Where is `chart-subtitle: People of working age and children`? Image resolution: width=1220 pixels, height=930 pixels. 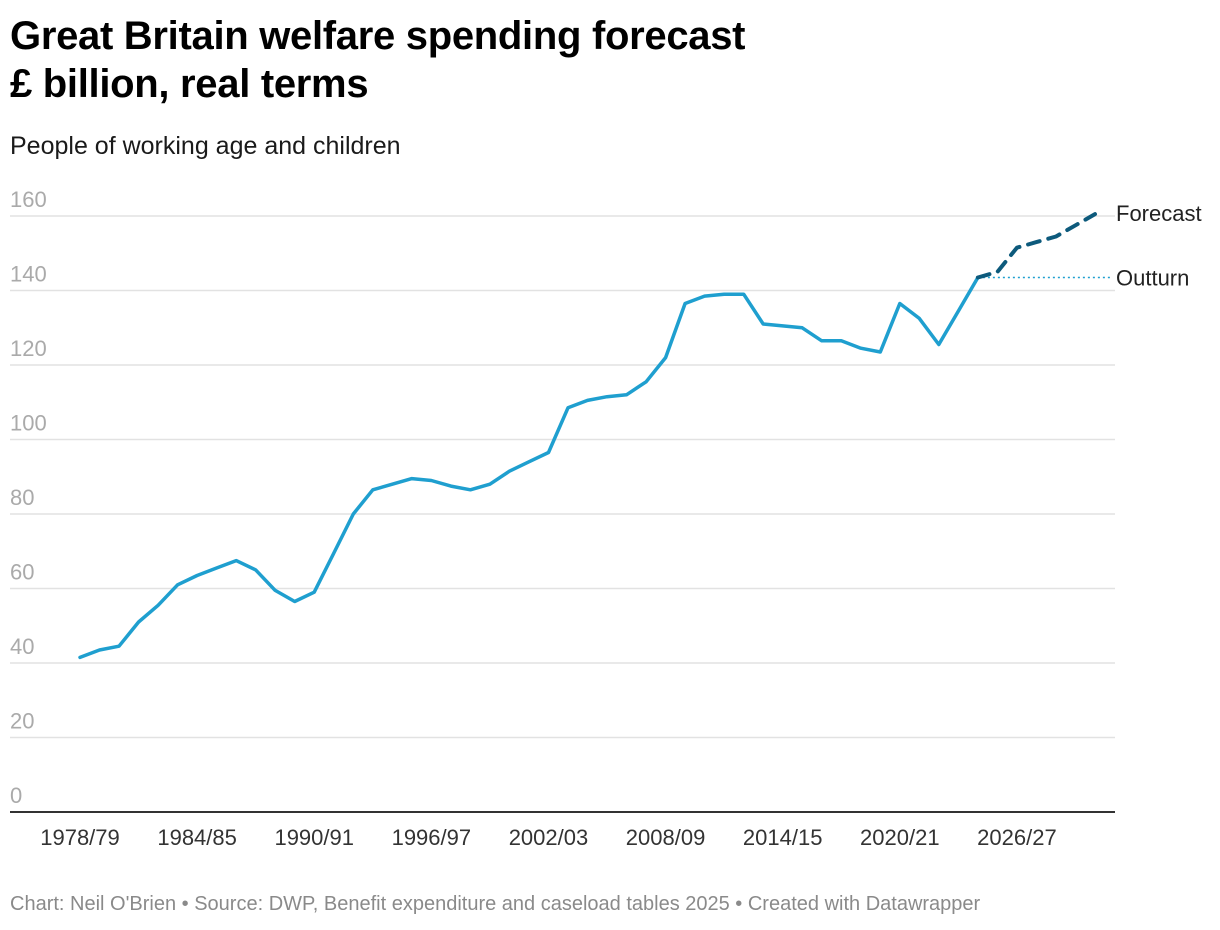
chart-subtitle: People of working age and children is located at coordinates (205, 146).